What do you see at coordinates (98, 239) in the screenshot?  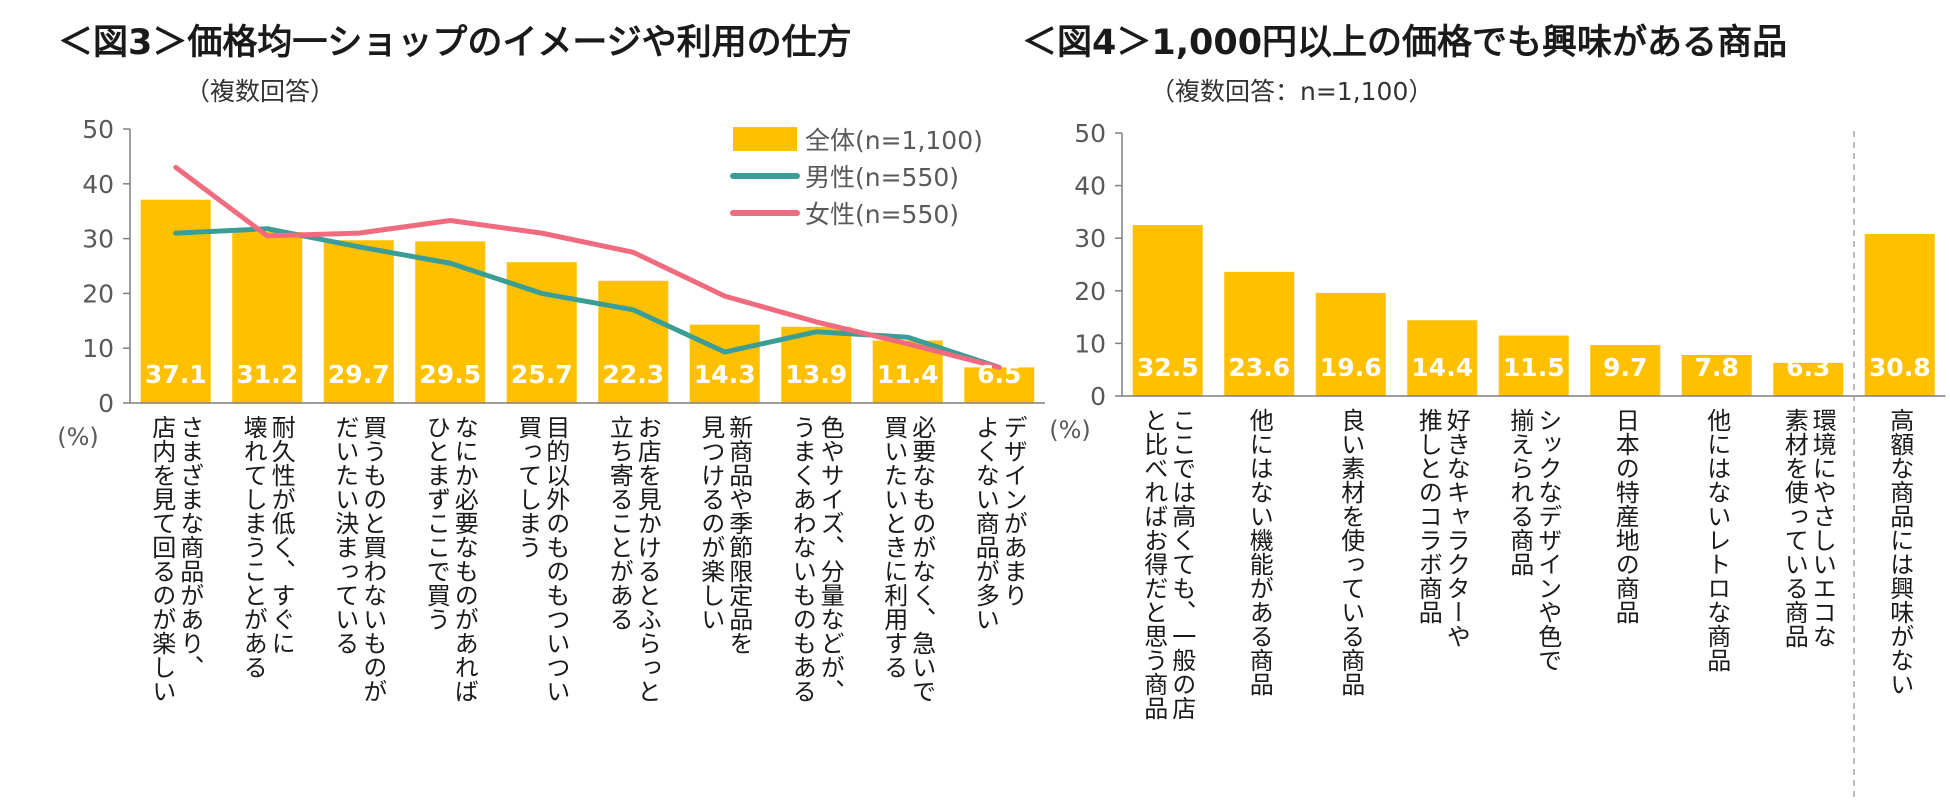 I see `fig3-y-tick-label: 30` at bounding box center [98, 239].